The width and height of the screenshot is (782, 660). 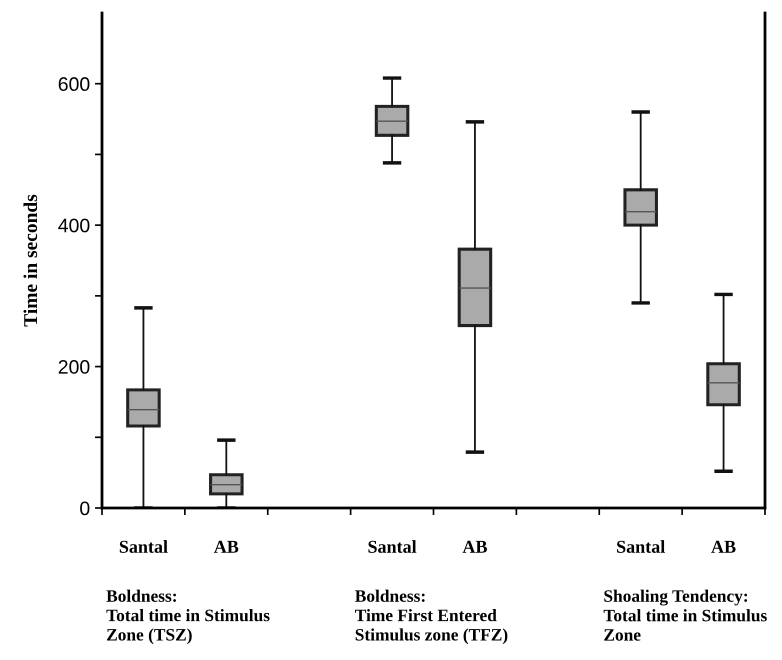 What do you see at coordinates (30, 260) in the screenshot?
I see `y-axis-title: Time in seconds` at bounding box center [30, 260].